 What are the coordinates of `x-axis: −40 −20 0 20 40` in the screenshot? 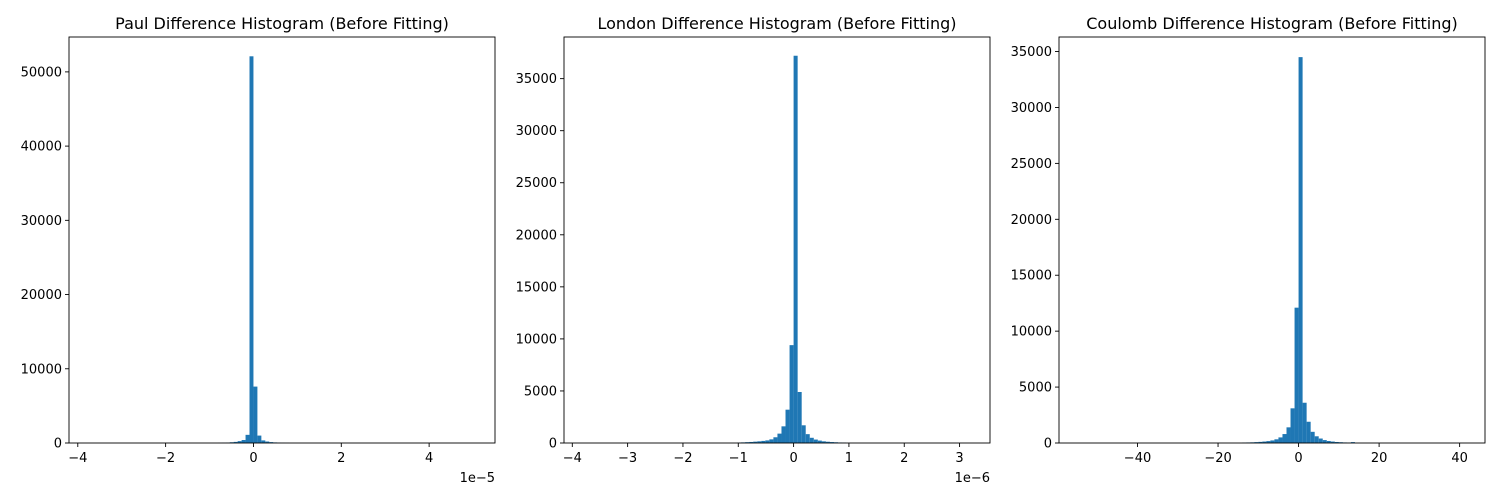 It's located at (1296, 454).